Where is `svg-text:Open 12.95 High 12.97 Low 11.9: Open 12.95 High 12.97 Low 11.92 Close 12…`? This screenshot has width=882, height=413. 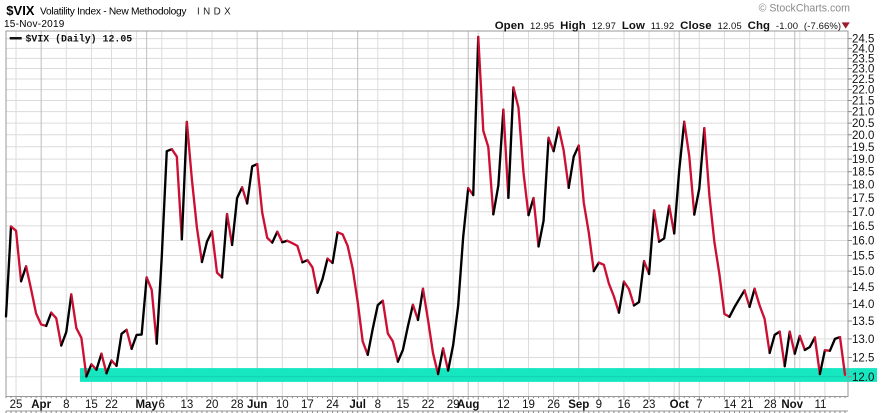
svg-text:Open 12.95 High 12.97 Low 11.9: Open 12.95 High 12.97 Low 11.92 Close 12… is located at coordinates (668, 26).